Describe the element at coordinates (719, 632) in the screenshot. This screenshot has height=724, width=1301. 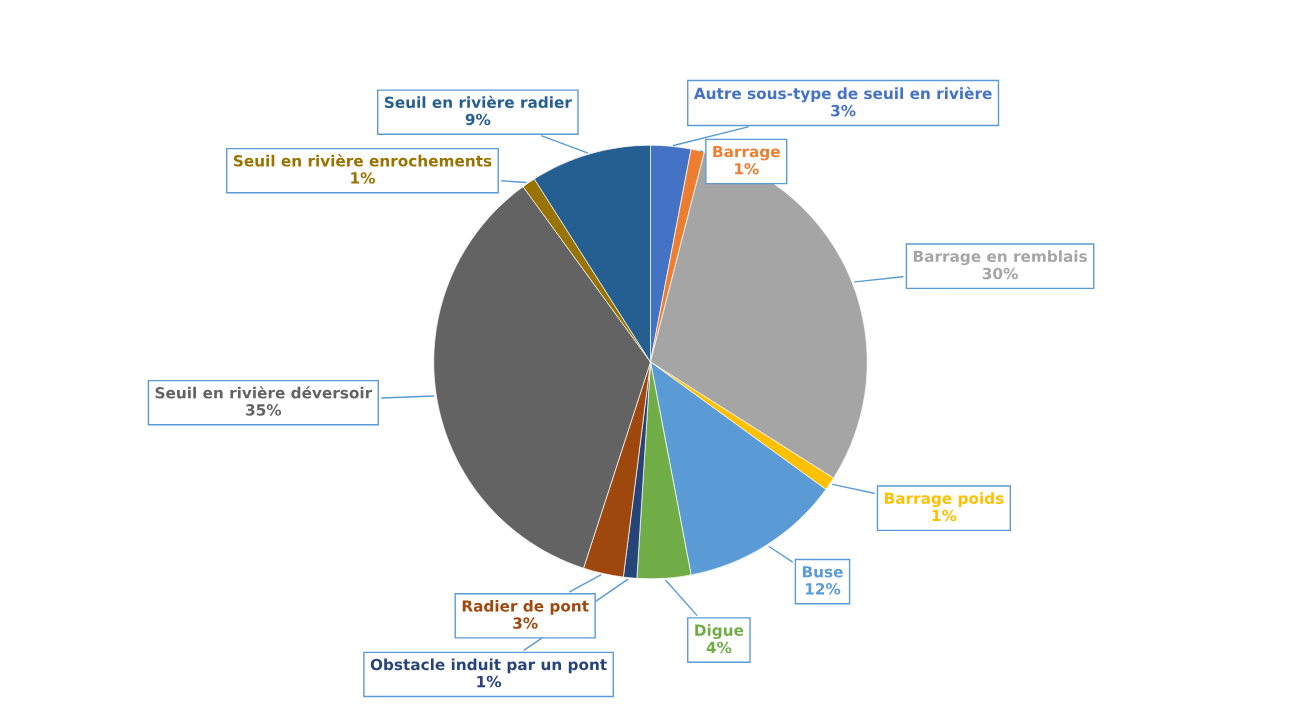
I see `slice-label: Digue` at that location.